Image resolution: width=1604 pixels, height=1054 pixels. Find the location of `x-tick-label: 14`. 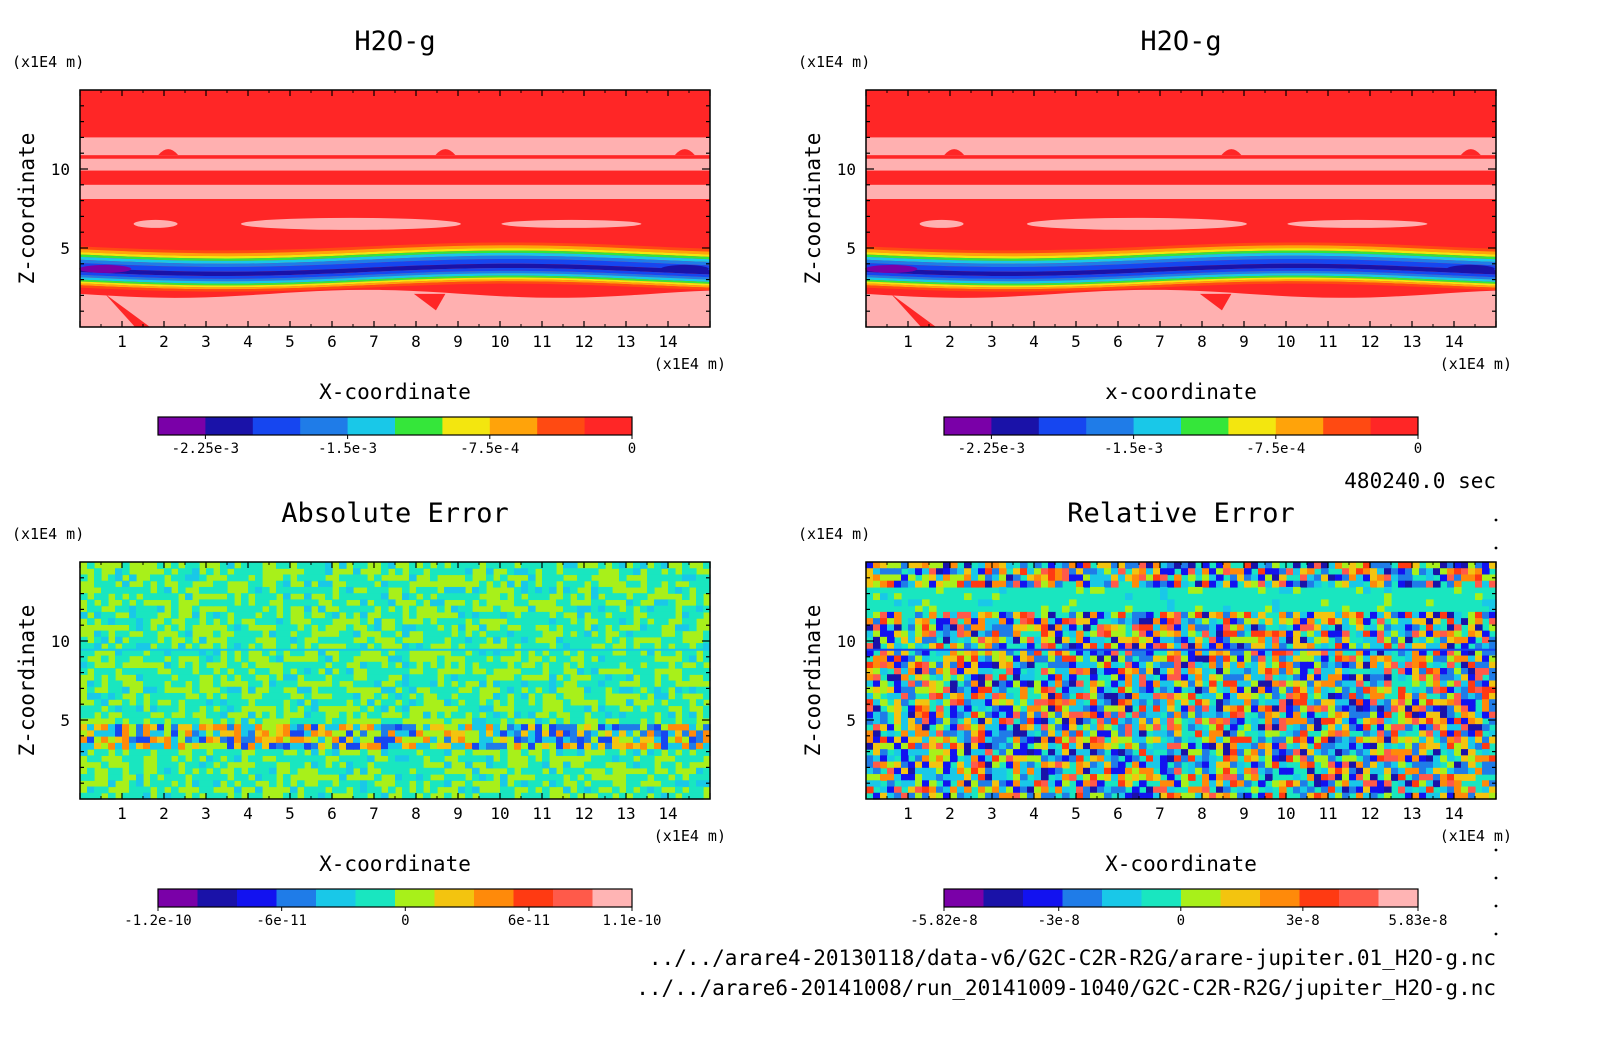

x-tick-label: 14 is located at coordinates (1453, 813).